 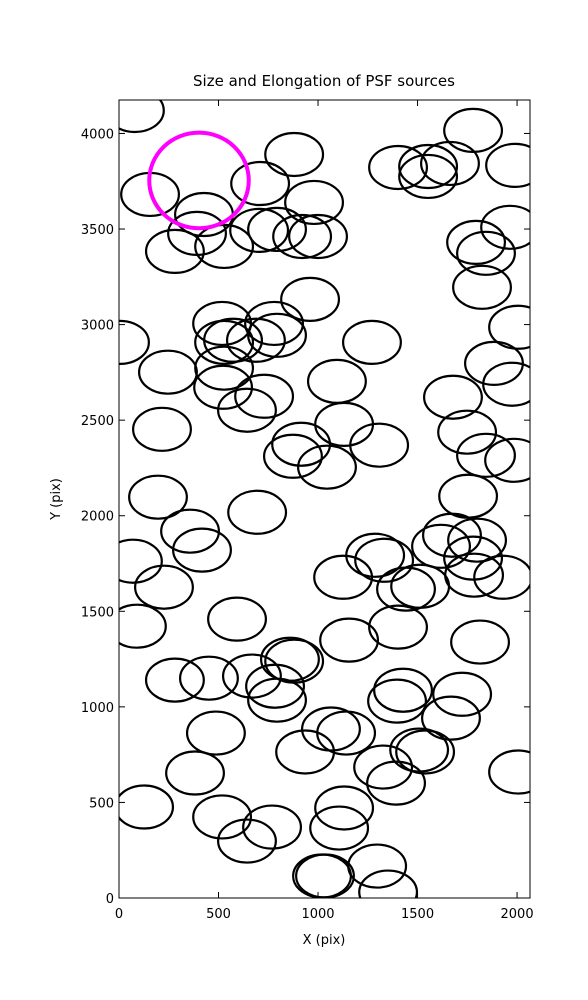 What do you see at coordinates (110, 899) in the screenshot?
I see `y-tick-label: 0` at bounding box center [110, 899].